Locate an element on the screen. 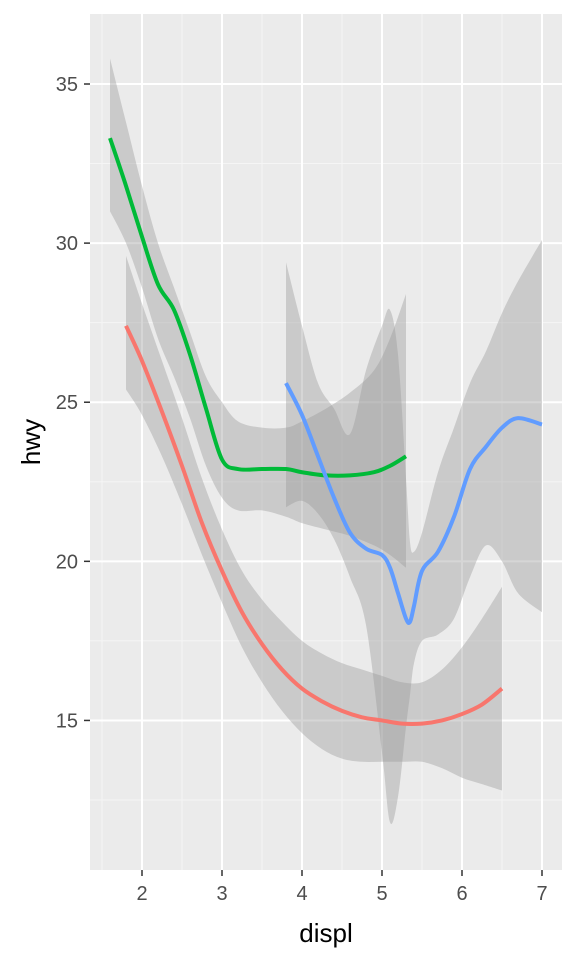 The height and width of the screenshot is (960, 576). x-tick-label: 5 is located at coordinates (381, 894).